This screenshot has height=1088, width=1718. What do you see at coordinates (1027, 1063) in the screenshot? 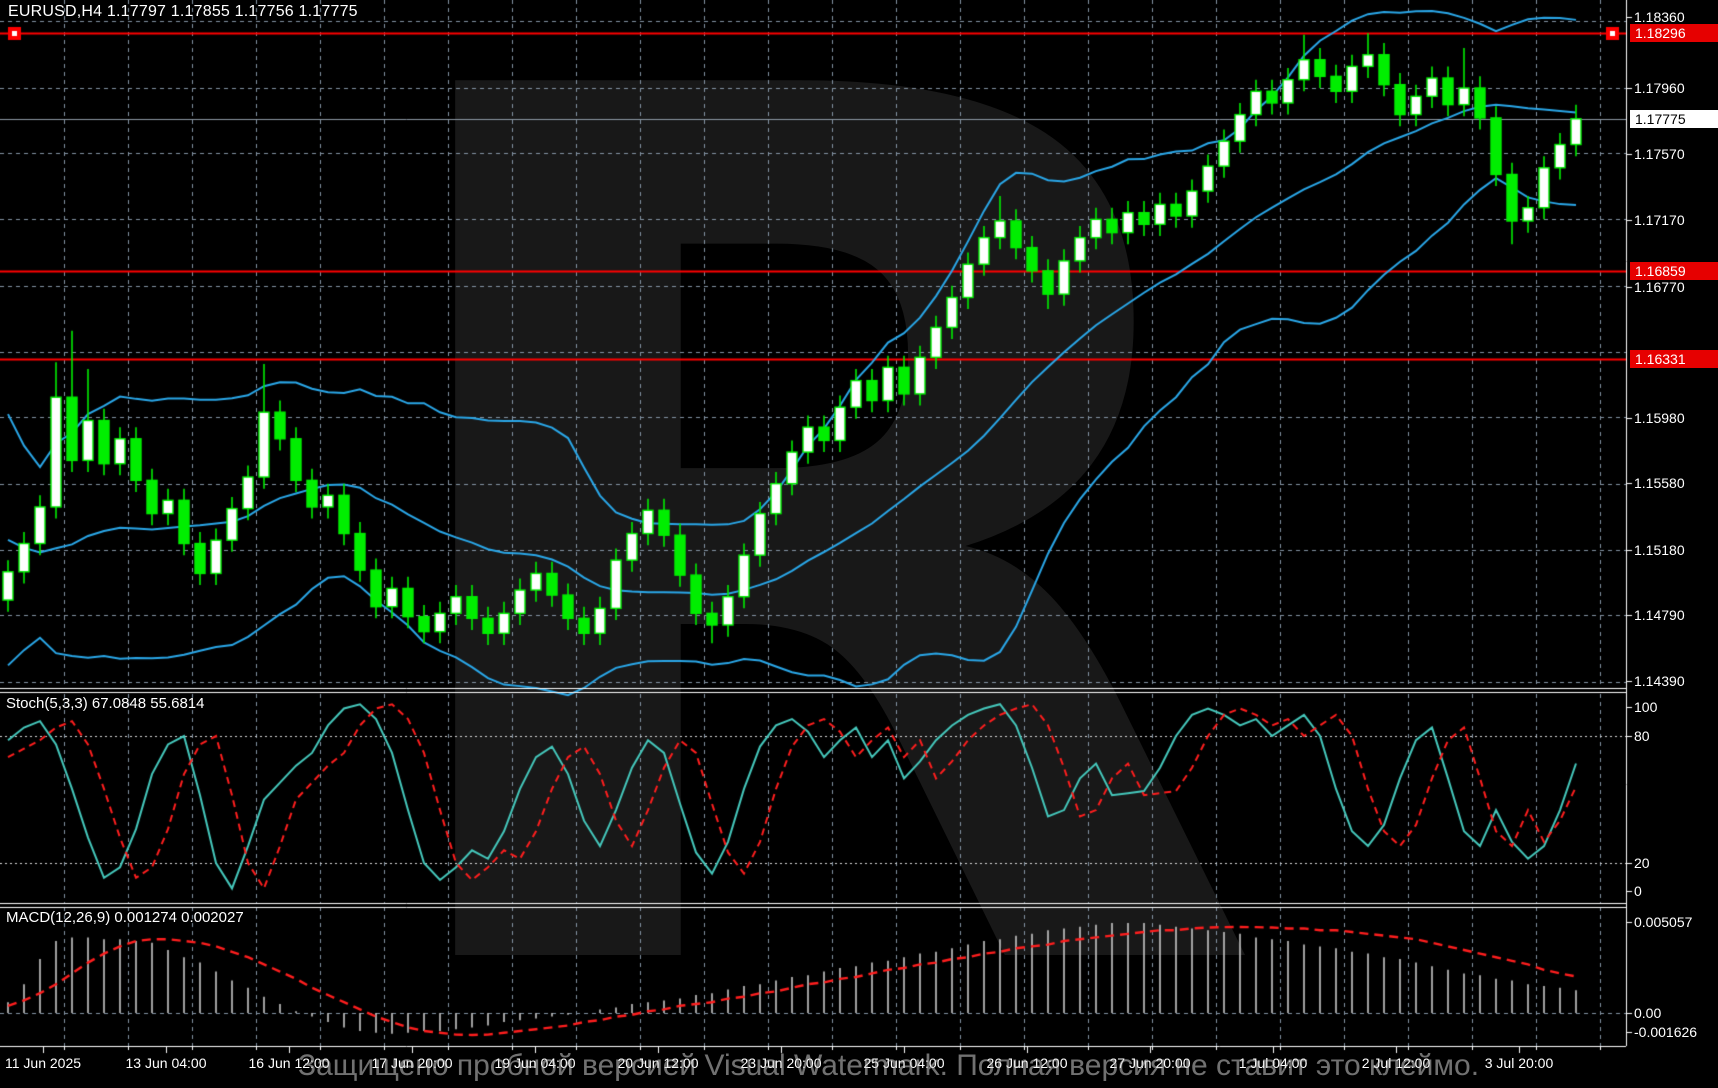
I see `time-axis-label: 26 Jun 12:00` at bounding box center [1027, 1063].